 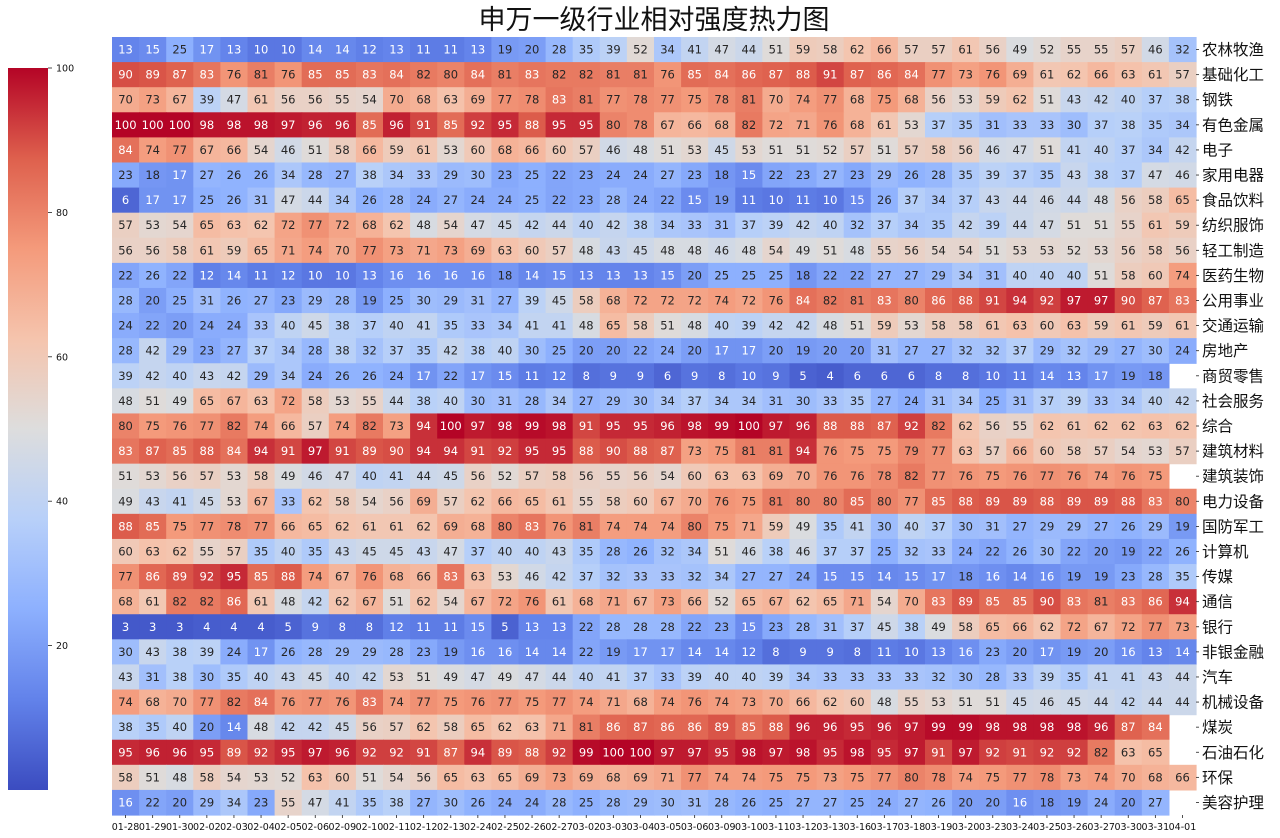 What do you see at coordinates (695, 827) in the screenshot?
I see `column-label: 03-06` at bounding box center [695, 827].